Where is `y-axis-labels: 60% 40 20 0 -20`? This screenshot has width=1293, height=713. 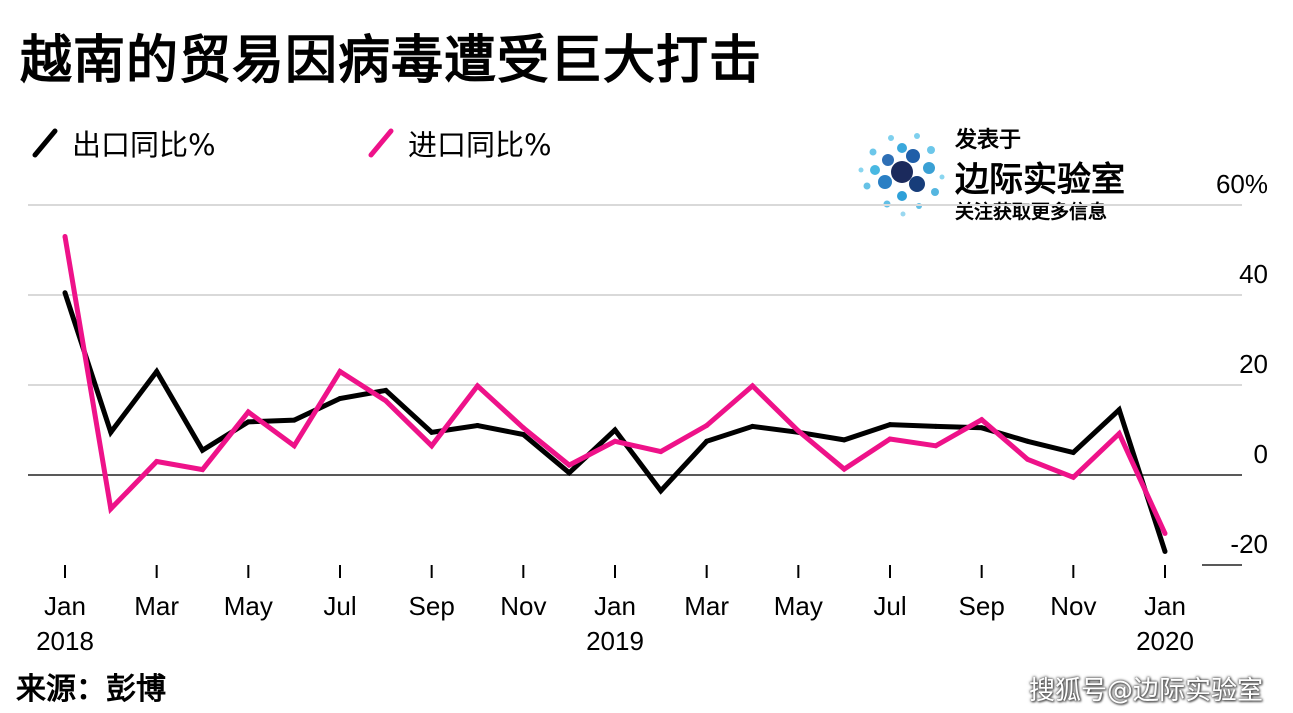 y-axis-labels: 60% 40 20 0 -20 is located at coordinates (1242, 364).